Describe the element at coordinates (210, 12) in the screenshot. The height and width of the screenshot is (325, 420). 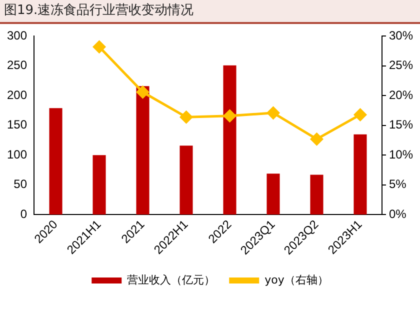
I see `chart-title: 图19.速冻食品行业营收变动情况` at that location.